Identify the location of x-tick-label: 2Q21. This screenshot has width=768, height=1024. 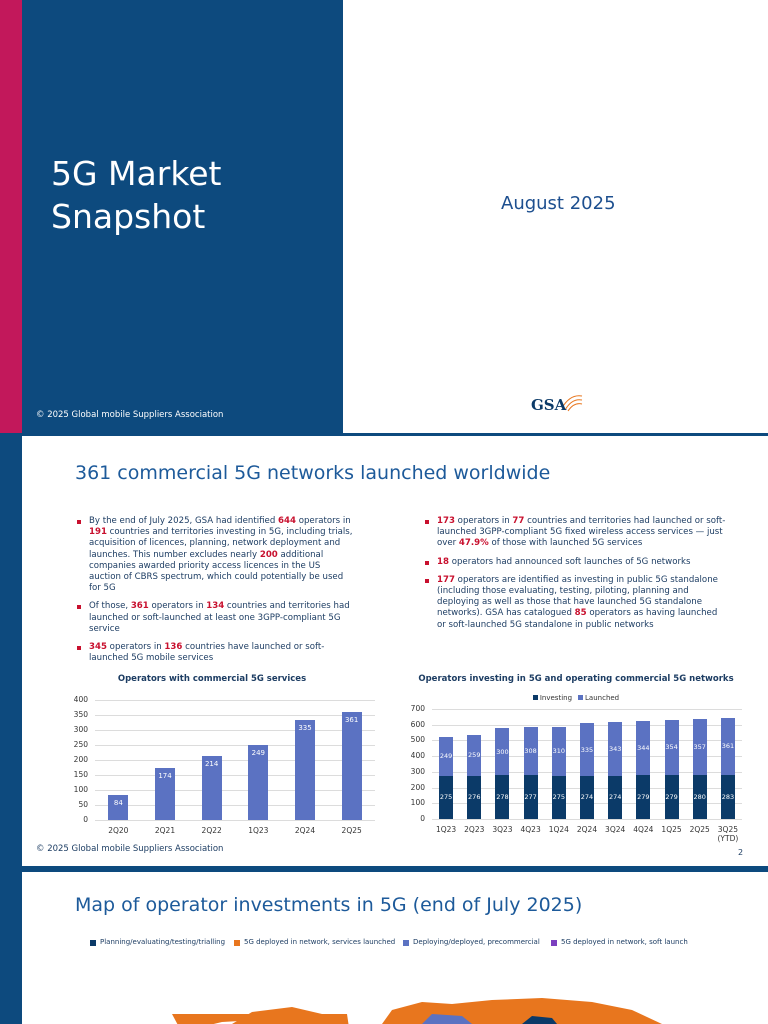
(165, 830).